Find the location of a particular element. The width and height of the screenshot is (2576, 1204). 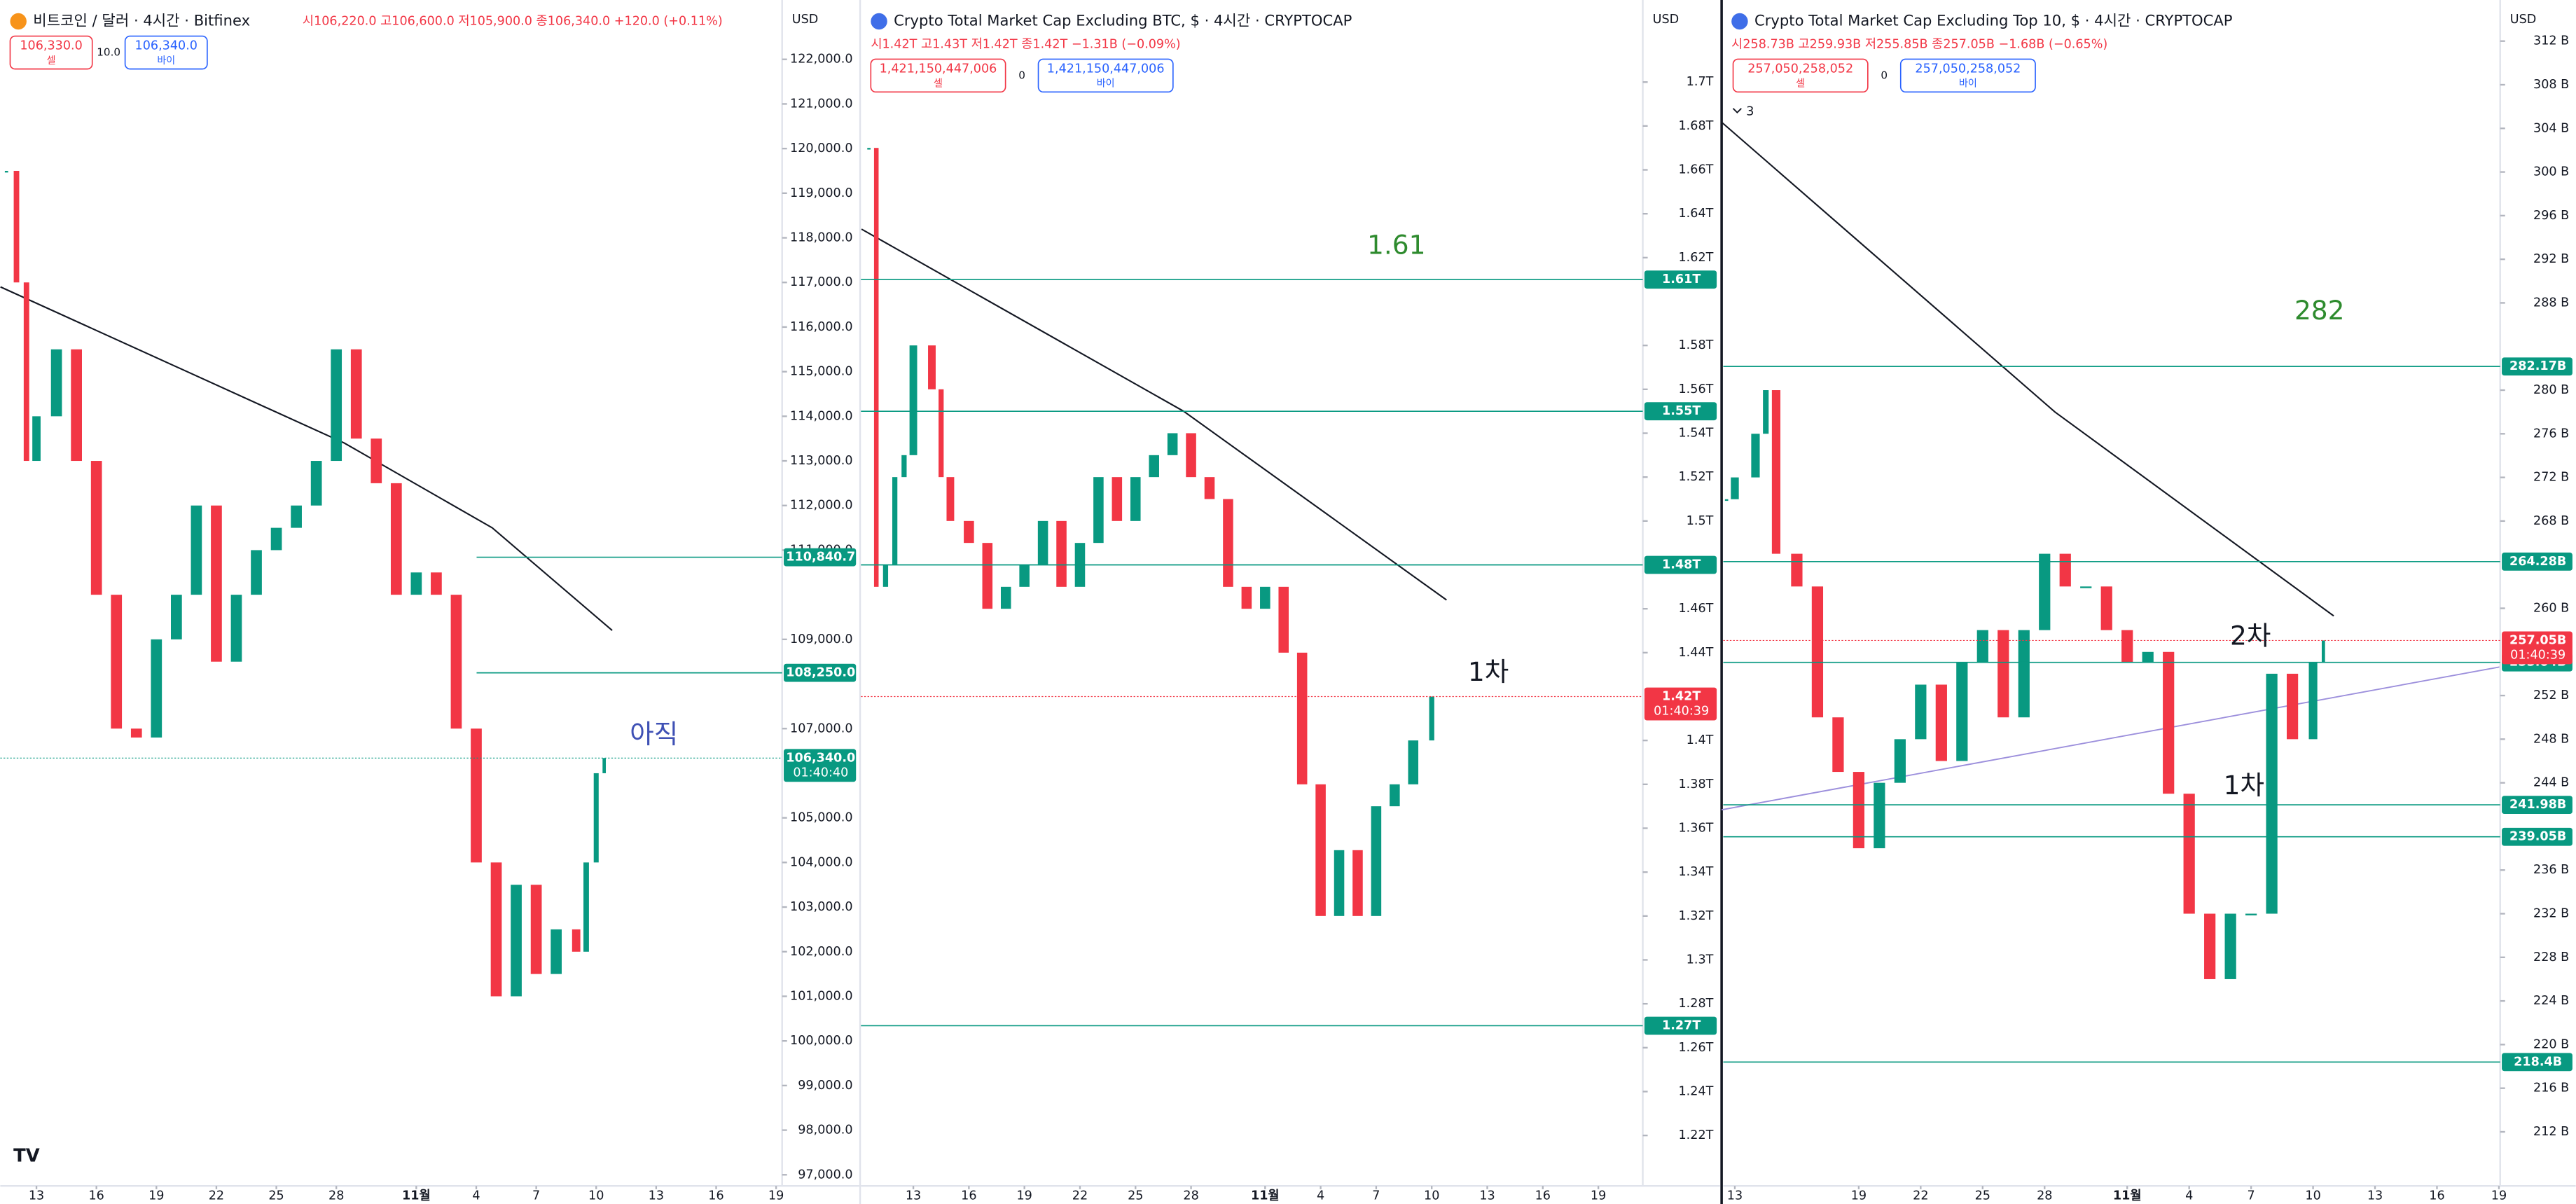

symbol-title: 비트코인 / 달러 · 4시간 · Bitfinex is located at coordinates (141, 20).